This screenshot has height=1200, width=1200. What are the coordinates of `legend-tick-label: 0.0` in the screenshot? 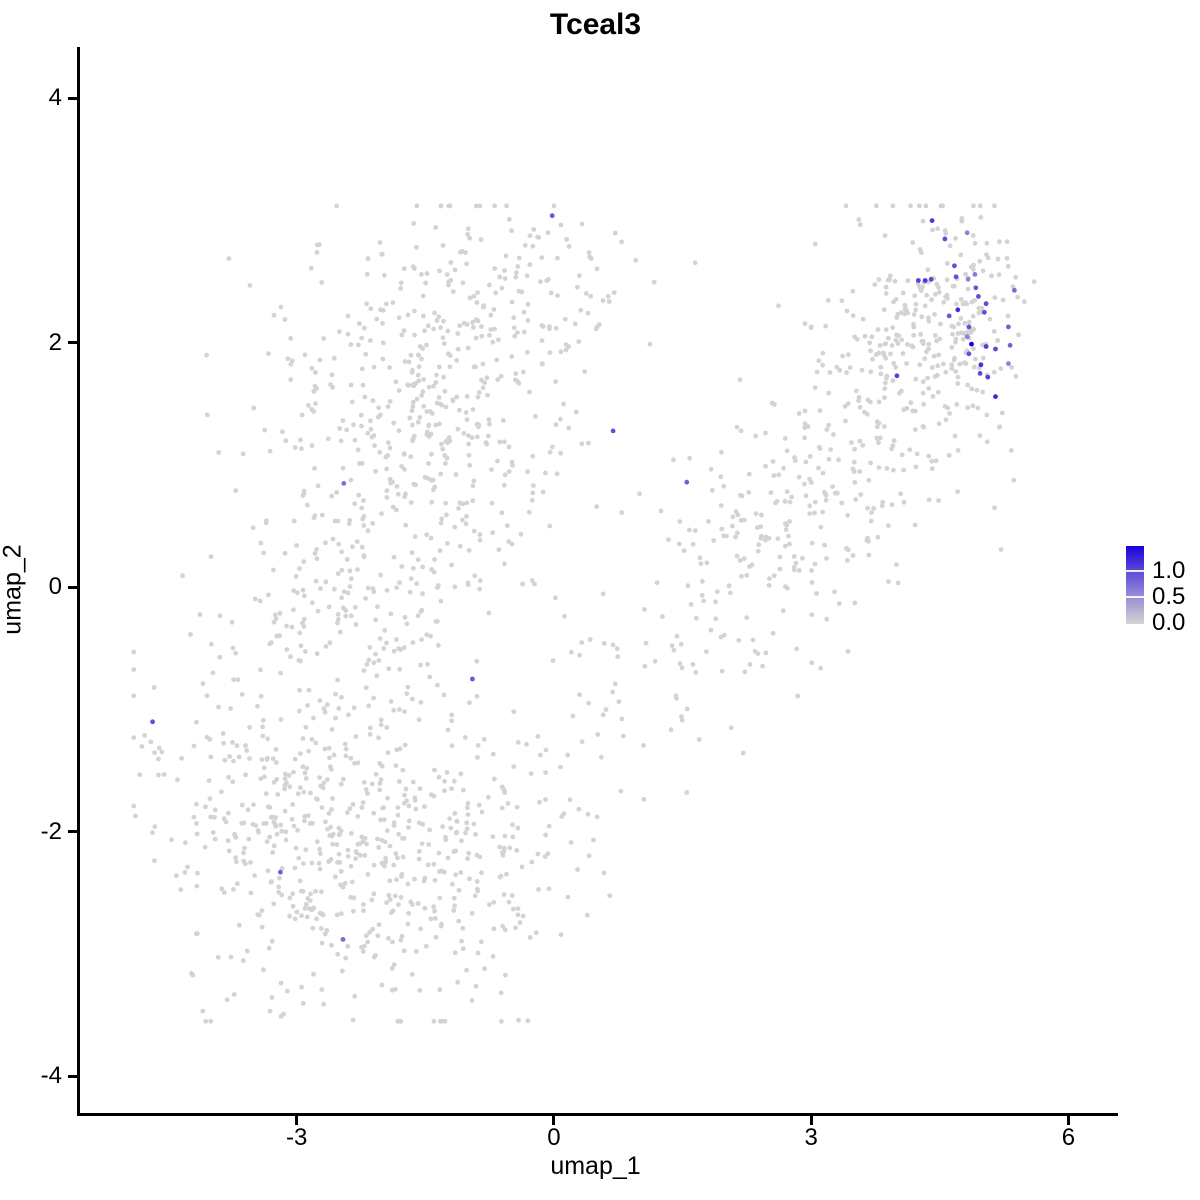 It's located at (1169, 623).